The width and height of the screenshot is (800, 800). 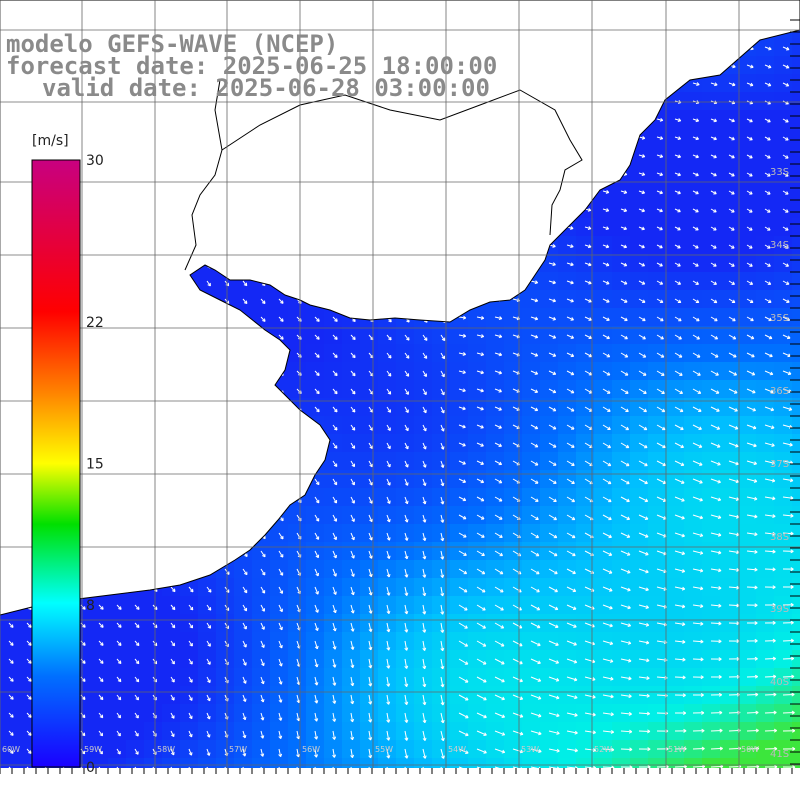 What do you see at coordinates (779, 682) in the screenshot?
I see `lat-label: 40S` at bounding box center [779, 682].